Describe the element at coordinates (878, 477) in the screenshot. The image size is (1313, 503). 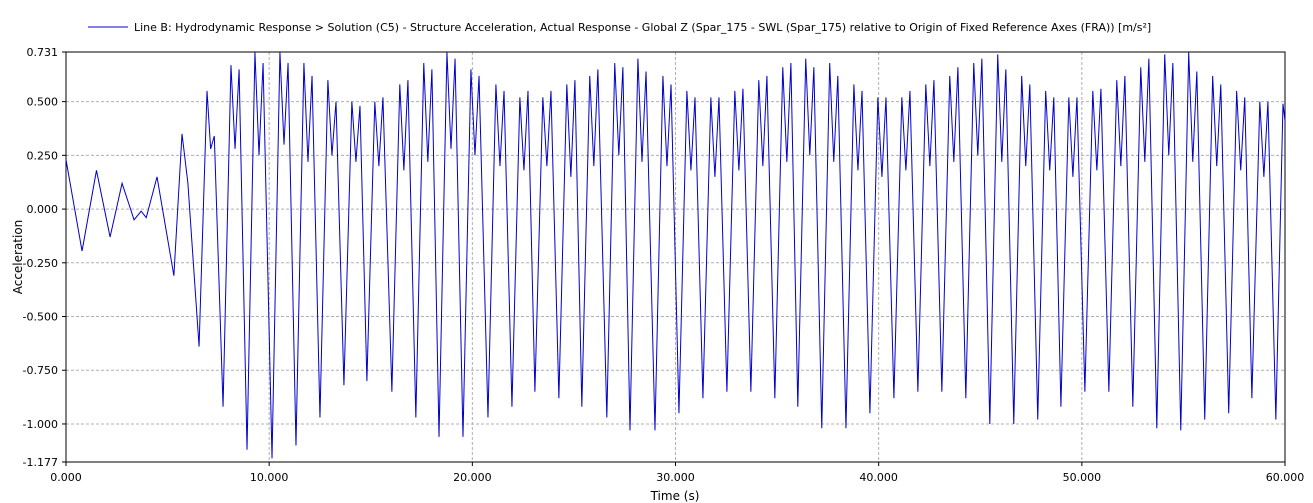
I see `x-tick-label: 40.000` at that location.